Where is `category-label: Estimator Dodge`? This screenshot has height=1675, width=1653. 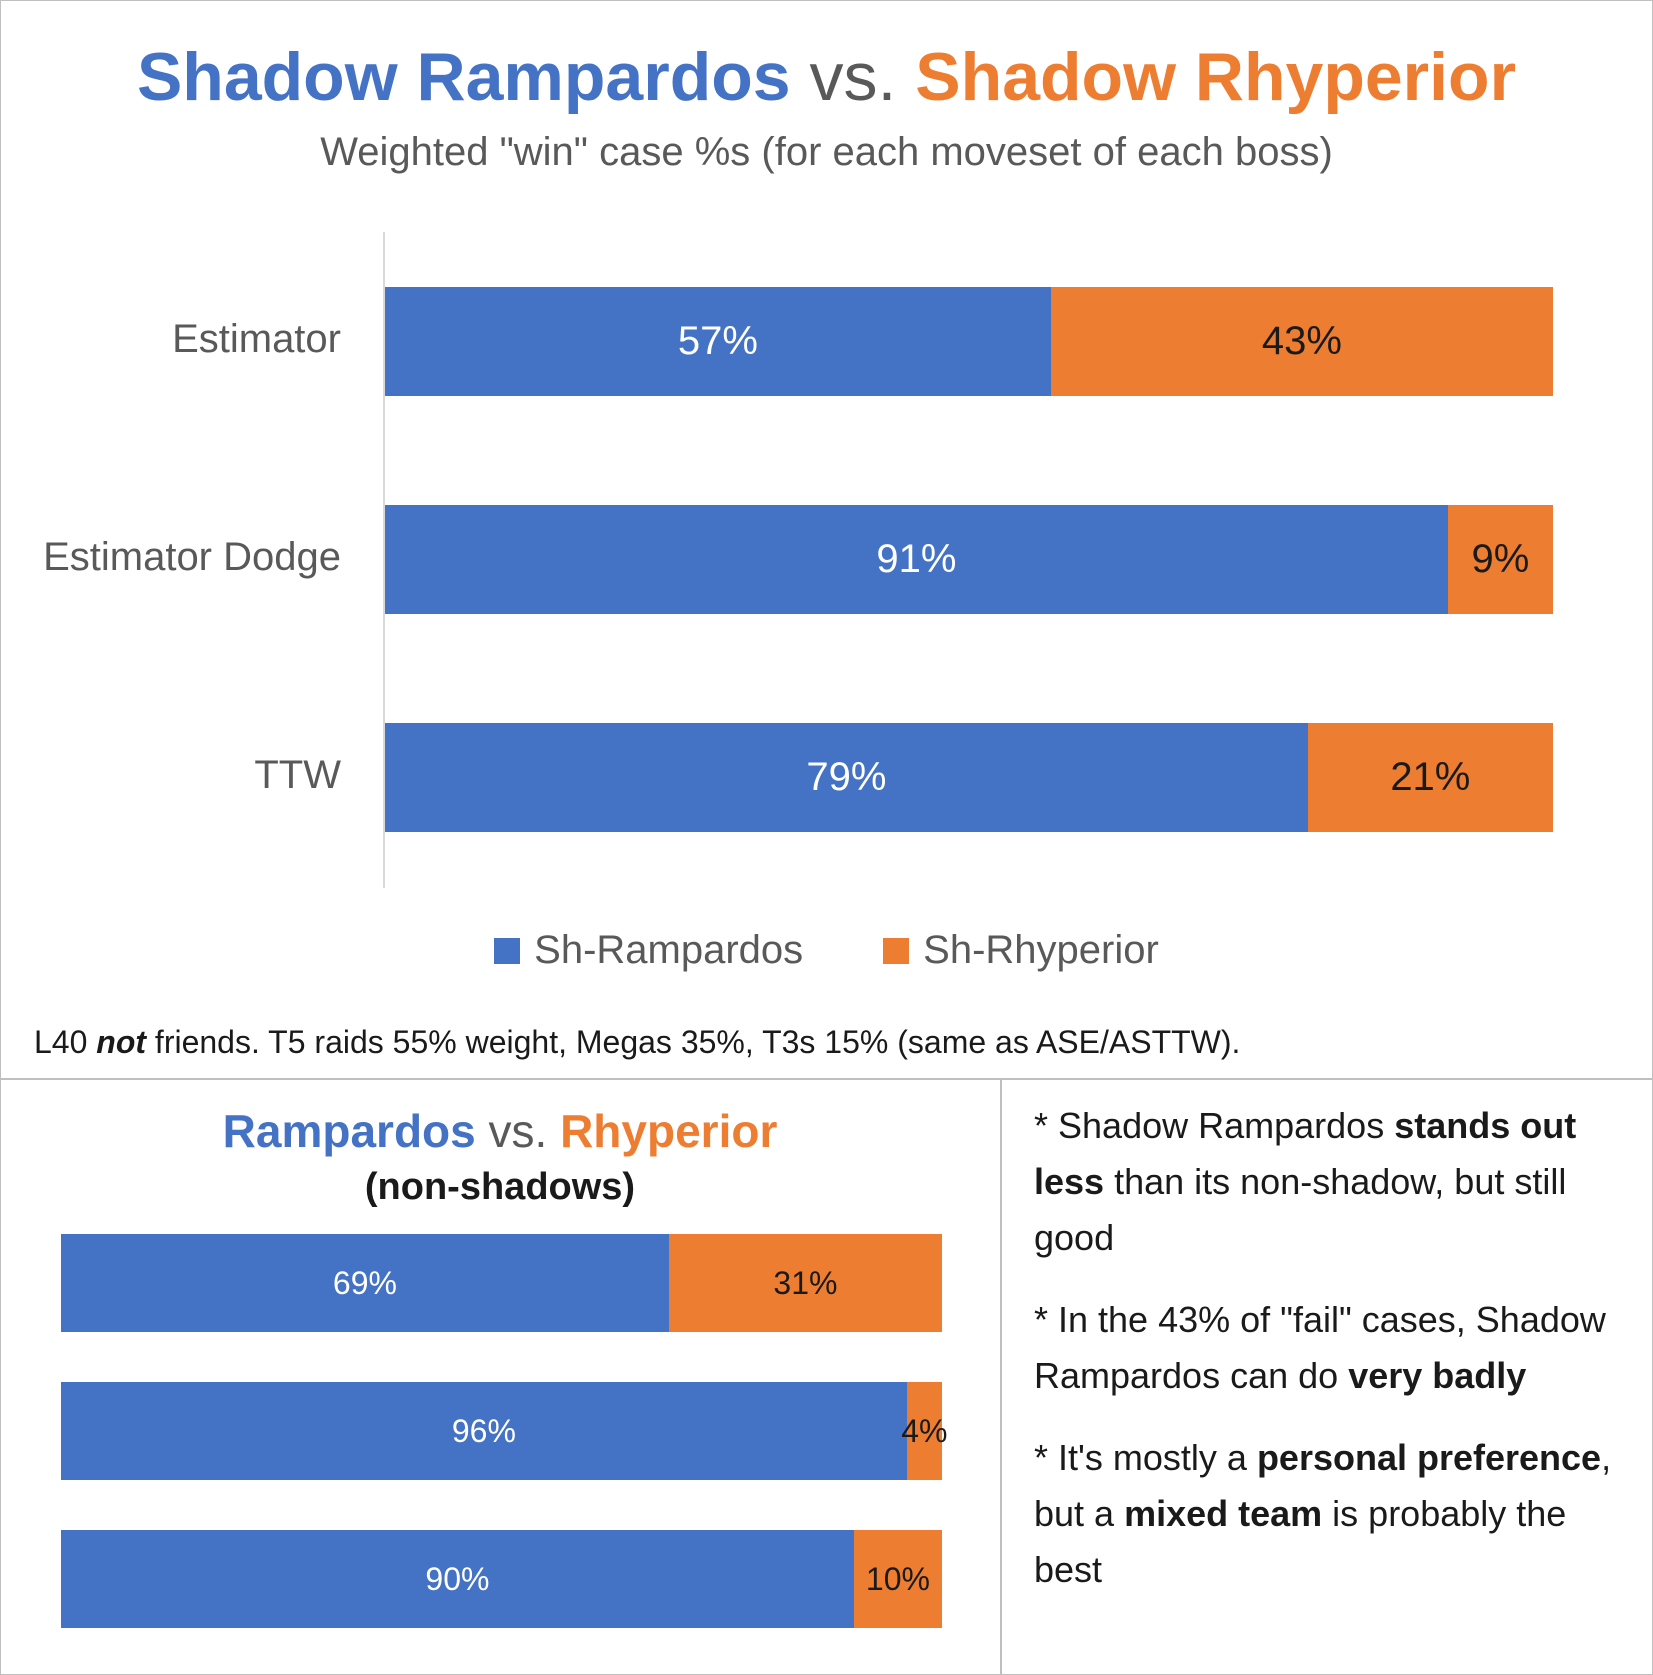
category-label: Estimator Dodge is located at coordinates (192, 556).